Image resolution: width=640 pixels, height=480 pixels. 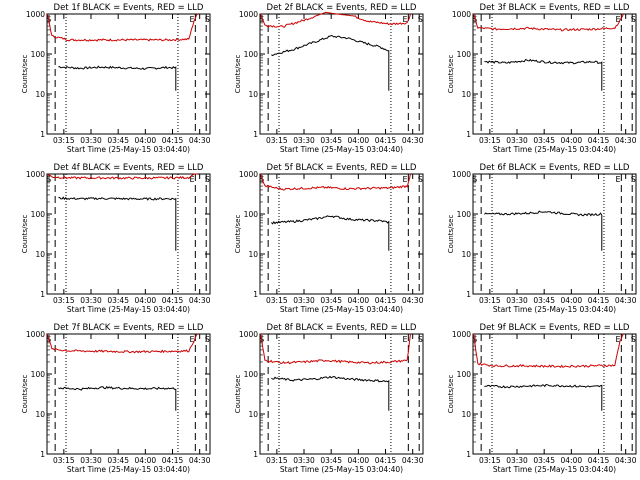 What do you see at coordinates (129, 168) in the screenshot?
I see `chart-title: Det 4f BLACK = Events, RED = LLD` at bounding box center [129, 168].